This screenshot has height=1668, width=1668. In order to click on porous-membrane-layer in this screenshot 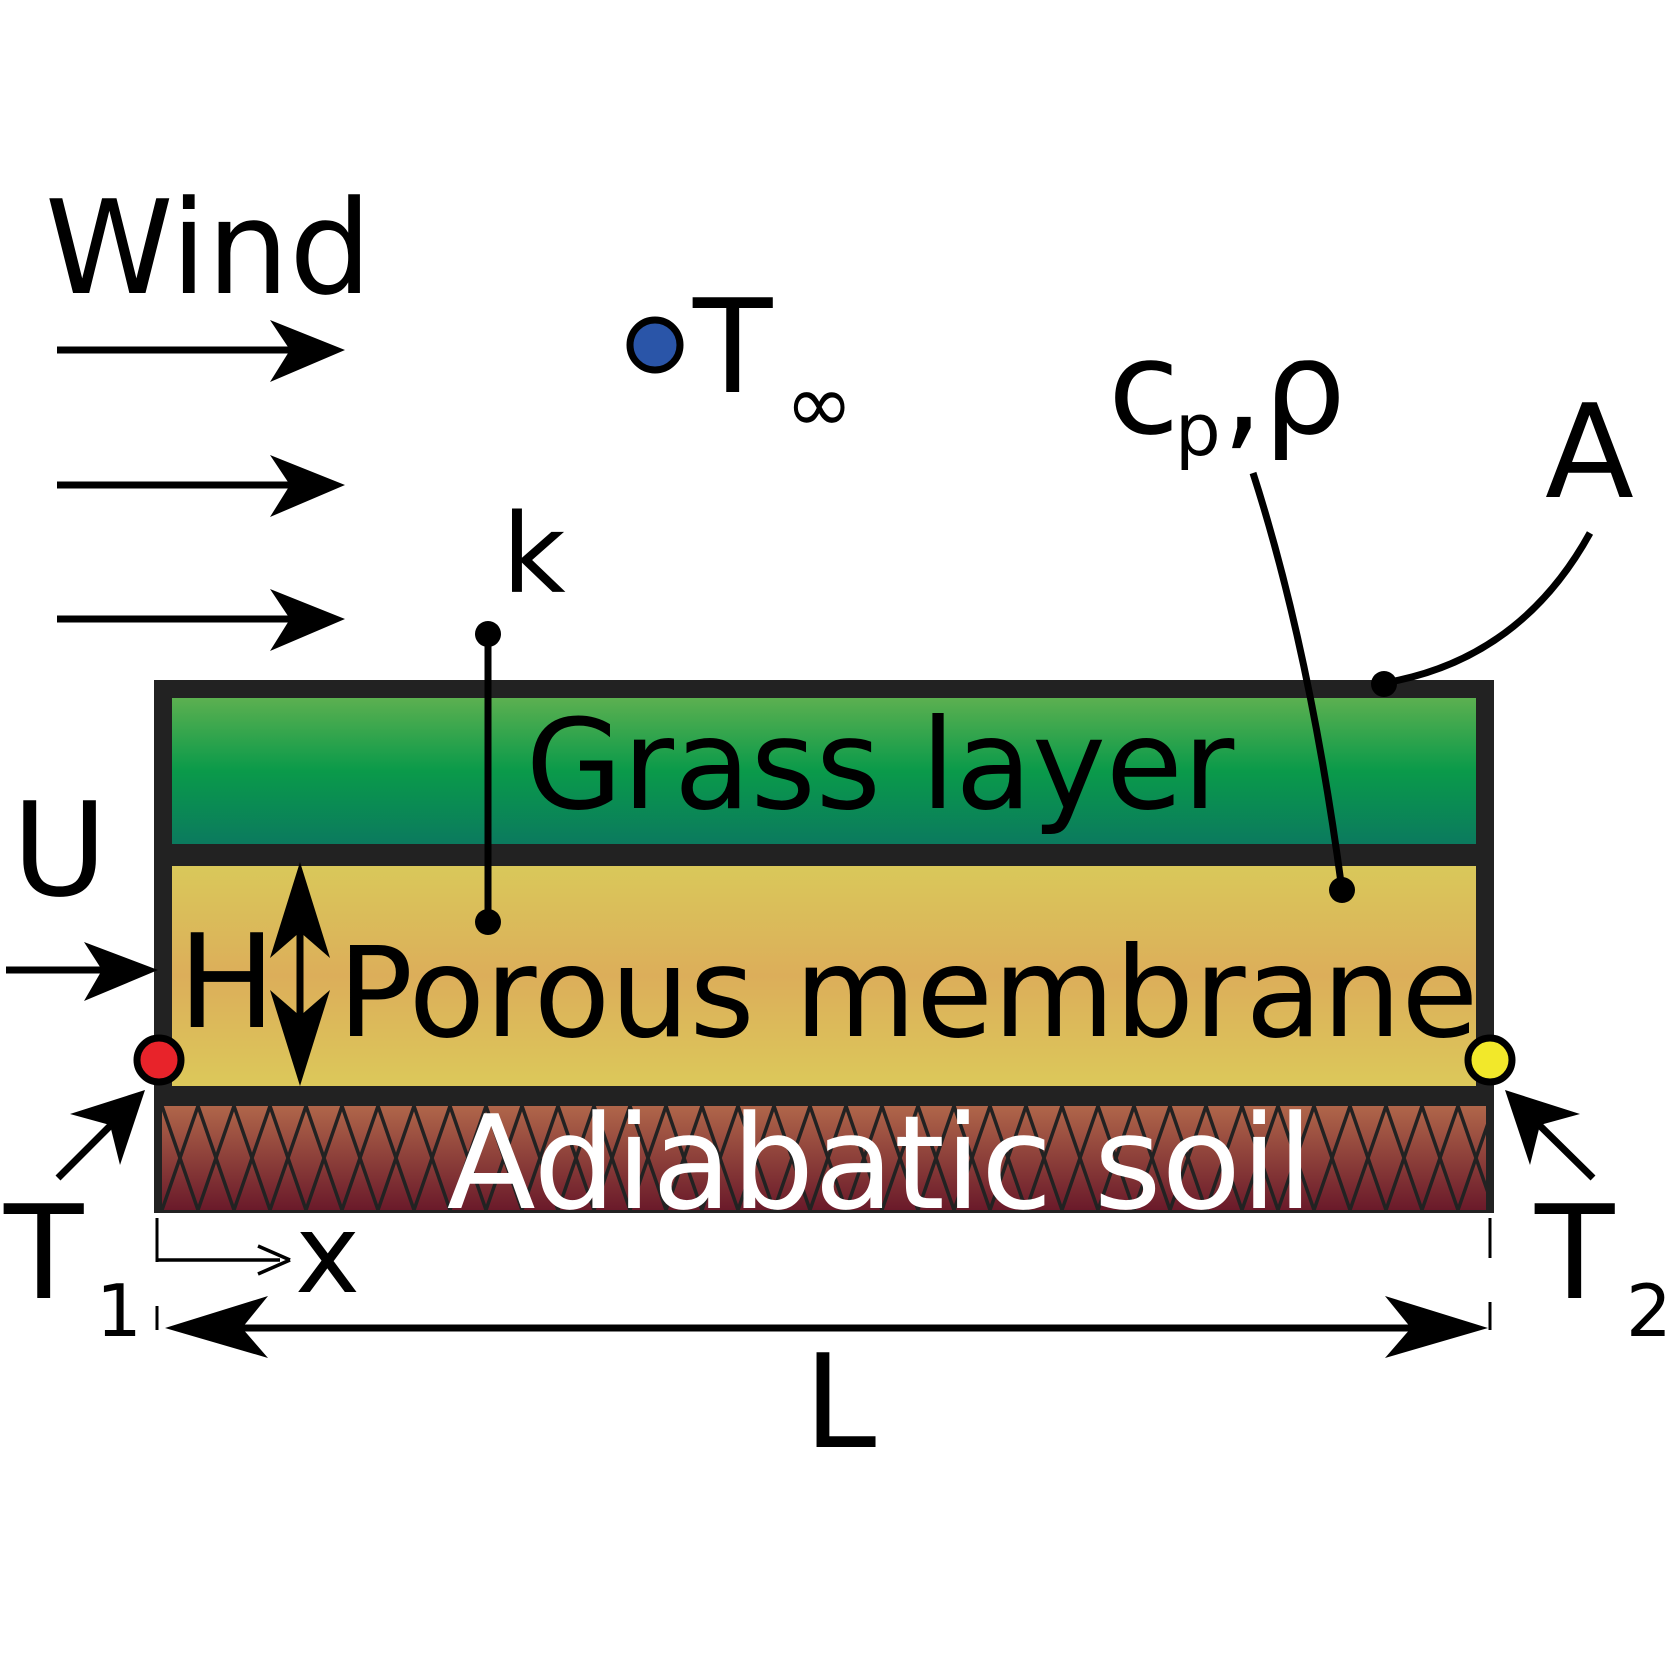, I will do `click(824, 976)`.